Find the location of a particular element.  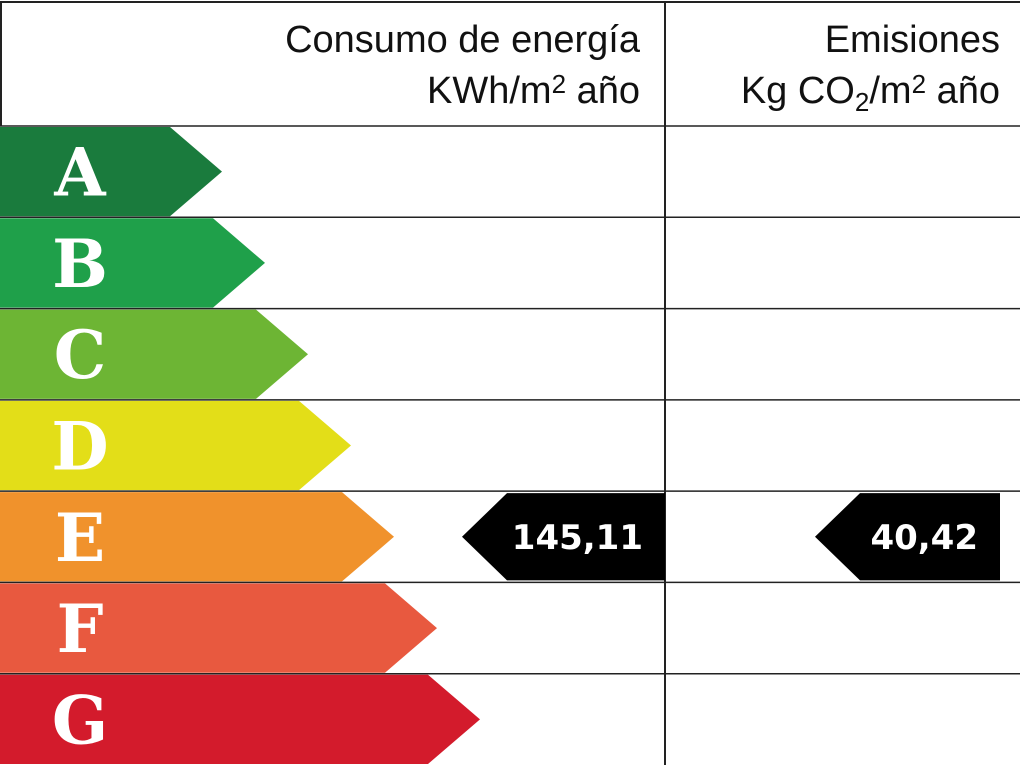

rating-letter: C is located at coordinates (80, 355).